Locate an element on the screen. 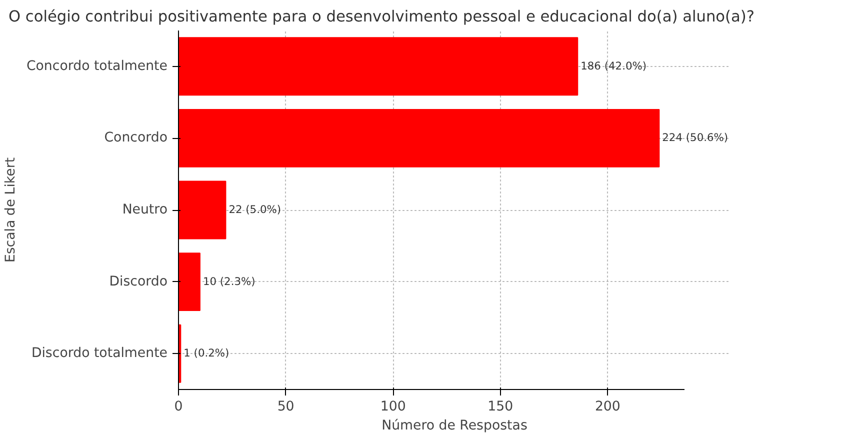 The image size is (865, 441). chart-title: O colégio contribui positivamente para o desenvolvimento pessoal e educacional do(a) aluno(a)? is located at coordinates (381, 17).